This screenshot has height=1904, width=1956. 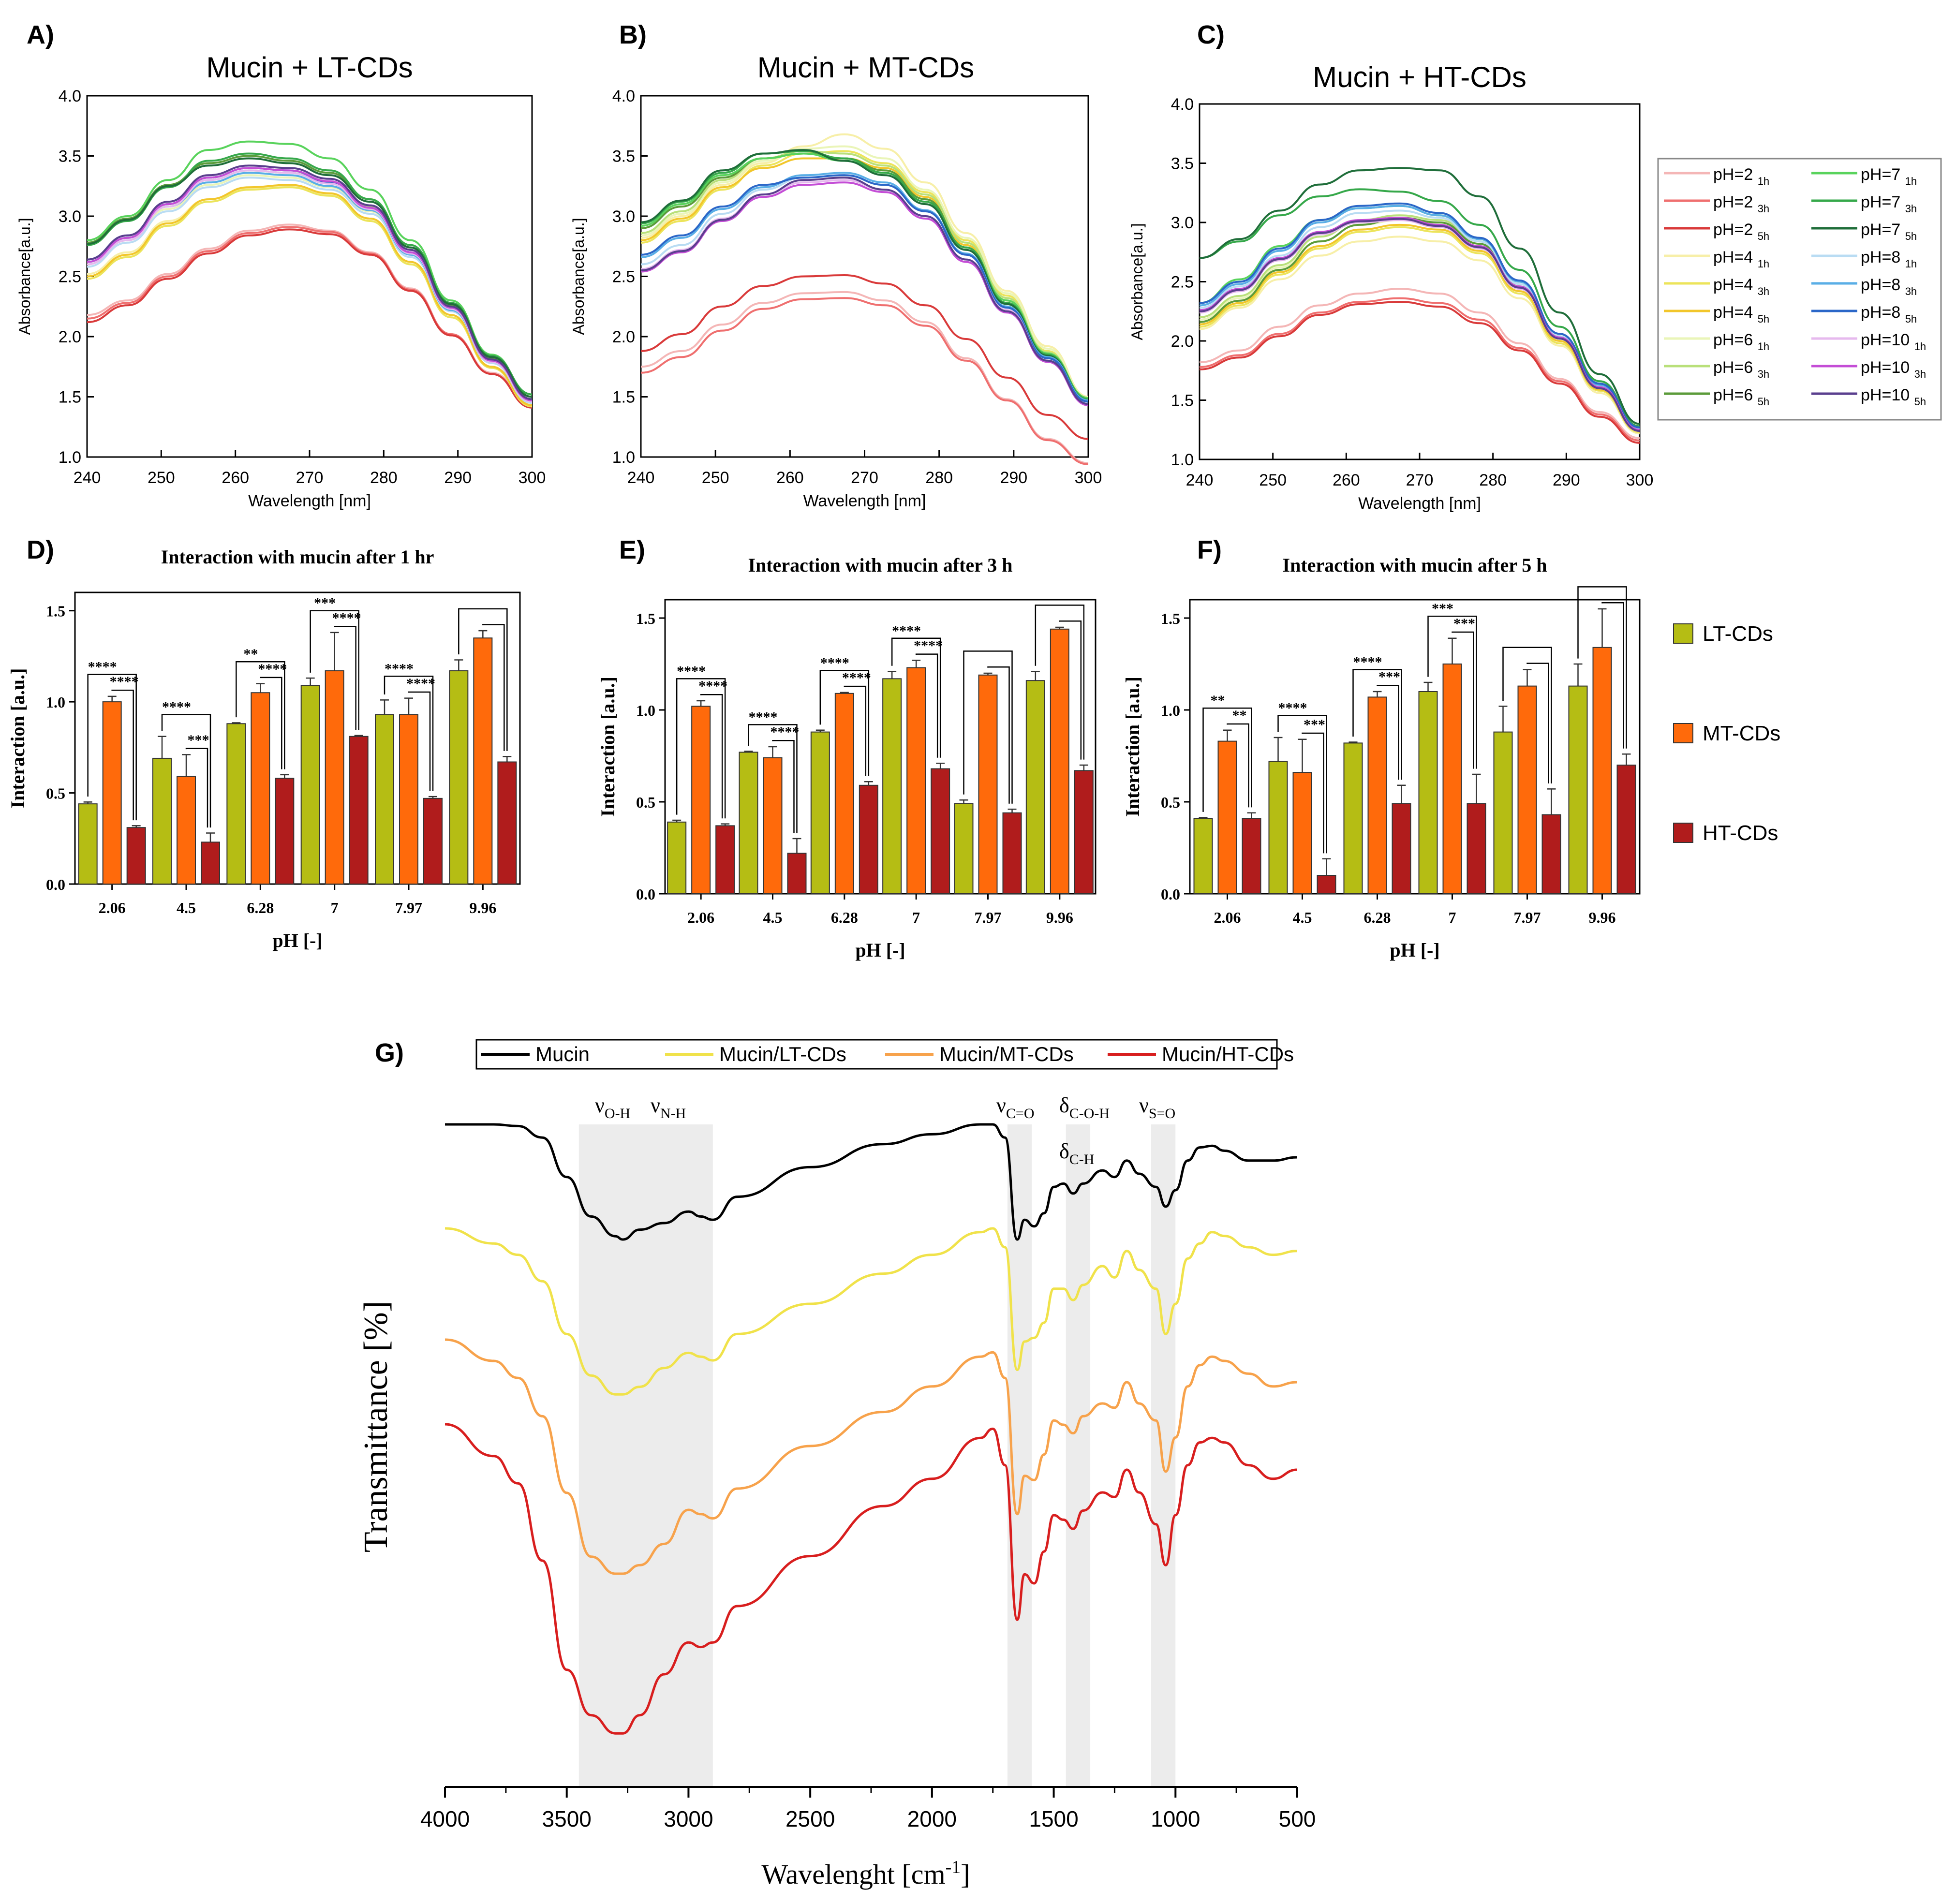 I want to click on x-axis-label: Wavelenght [cm-1], so click(x=865, y=1874).